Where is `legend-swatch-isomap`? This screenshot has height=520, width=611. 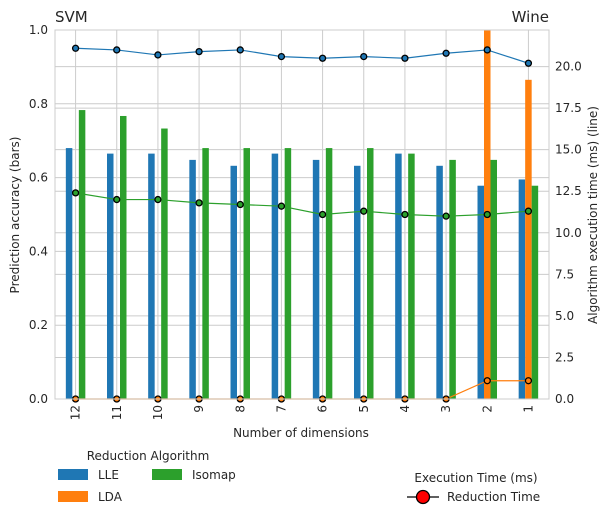
legend-swatch-isomap is located at coordinates (167, 474).